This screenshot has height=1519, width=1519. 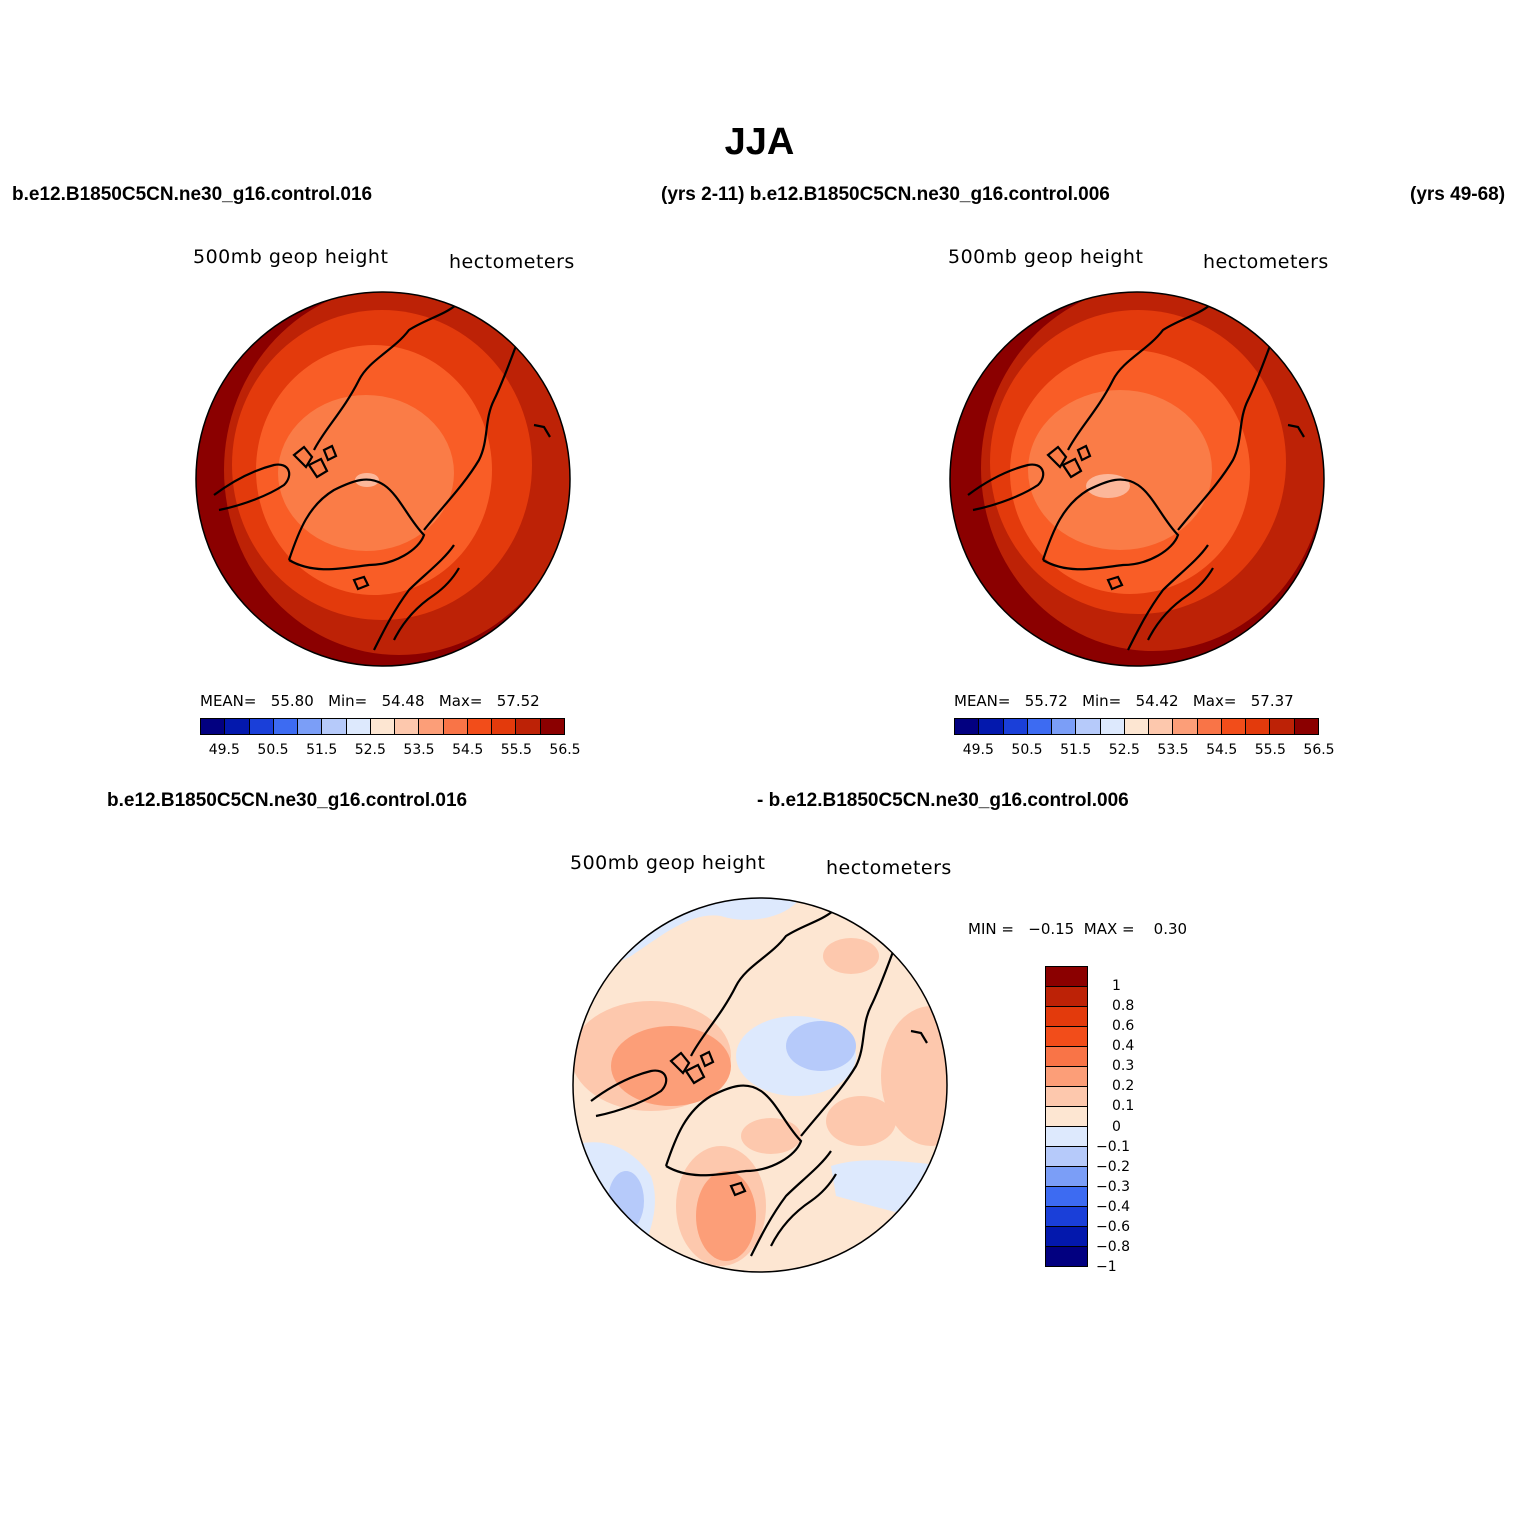 What do you see at coordinates (1123, 1066) in the screenshot?
I see `colorbar-tick-label: 0.3` at bounding box center [1123, 1066].